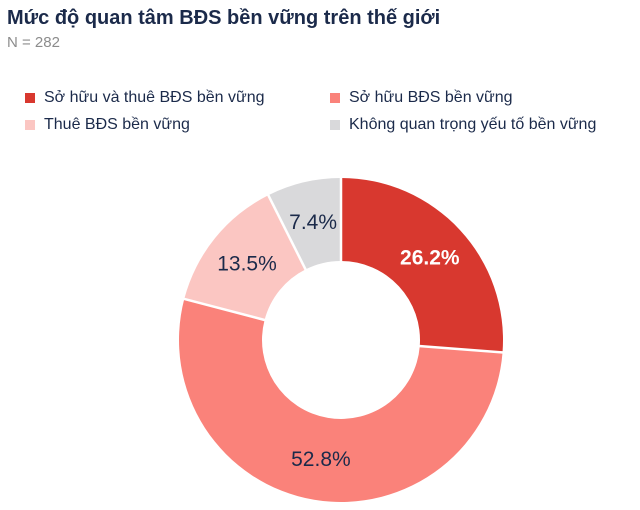 The height and width of the screenshot is (510, 640). I want to click on legend-item-own-and-rent: Sở hữu và thuê BĐS bền vững, so click(177, 98).